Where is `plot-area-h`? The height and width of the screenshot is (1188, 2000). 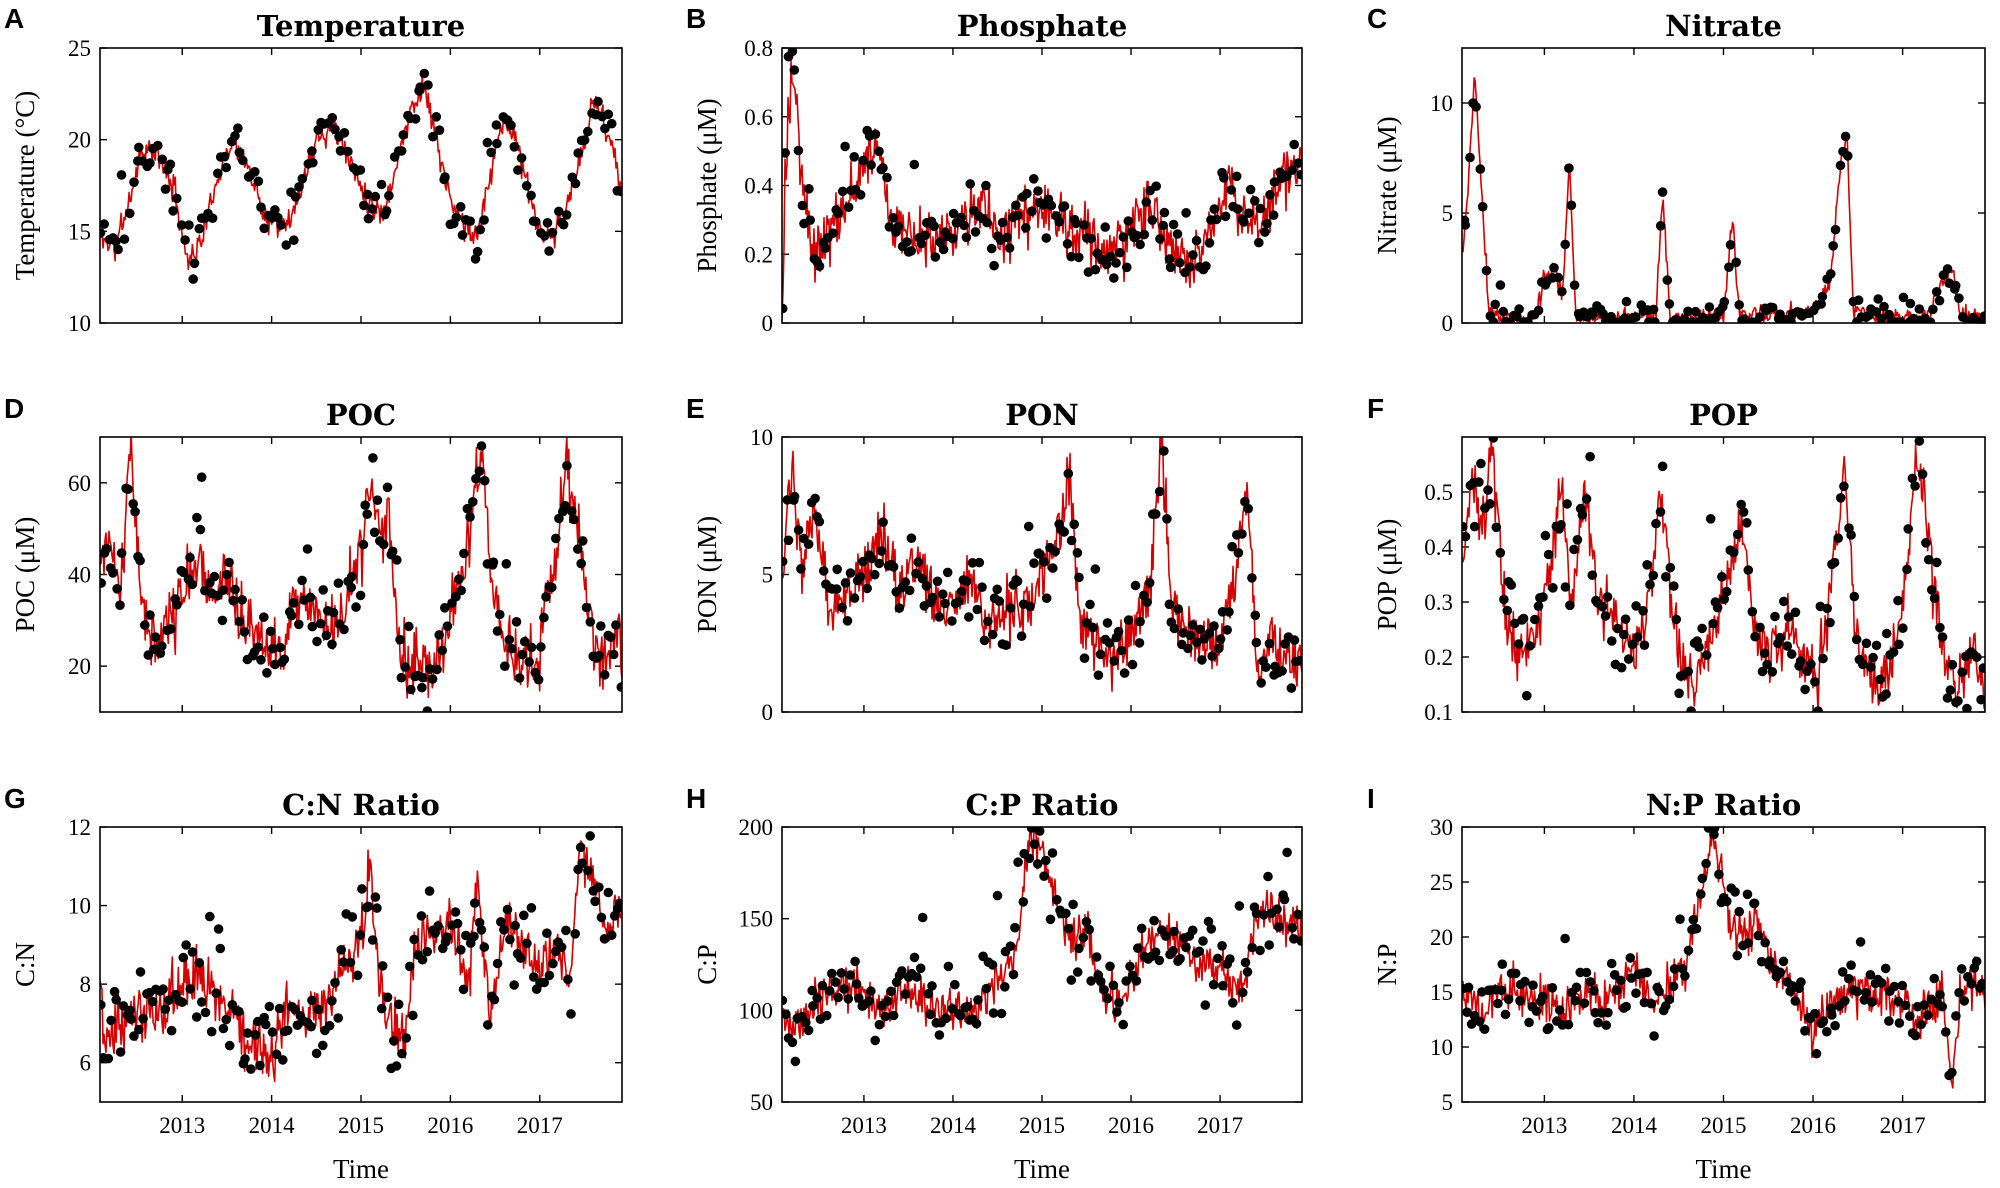
plot-area-h is located at coordinates (1042, 947).